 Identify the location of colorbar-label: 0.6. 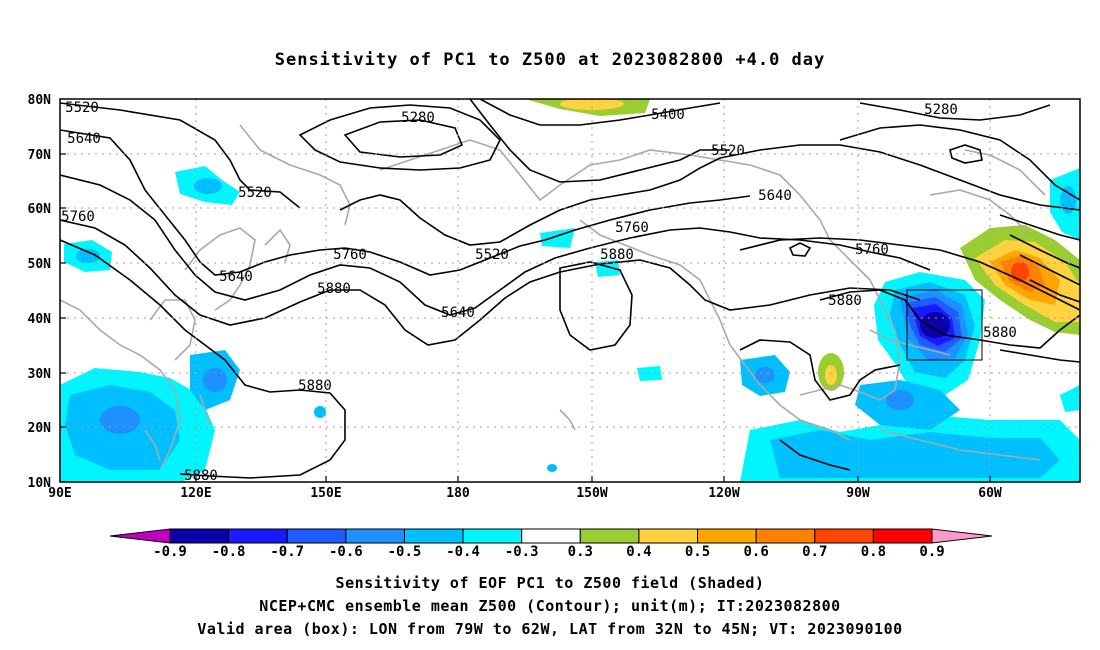
(756, 552).